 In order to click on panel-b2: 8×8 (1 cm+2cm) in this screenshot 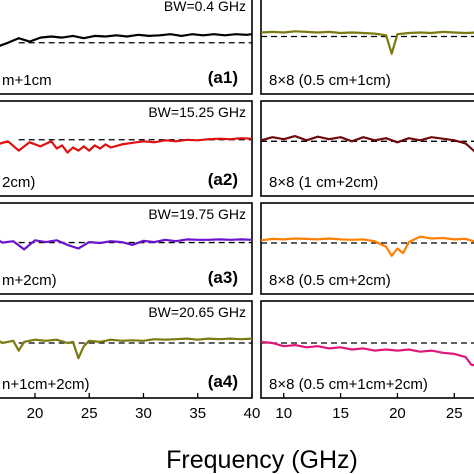, I will do `click(367, 148)`.